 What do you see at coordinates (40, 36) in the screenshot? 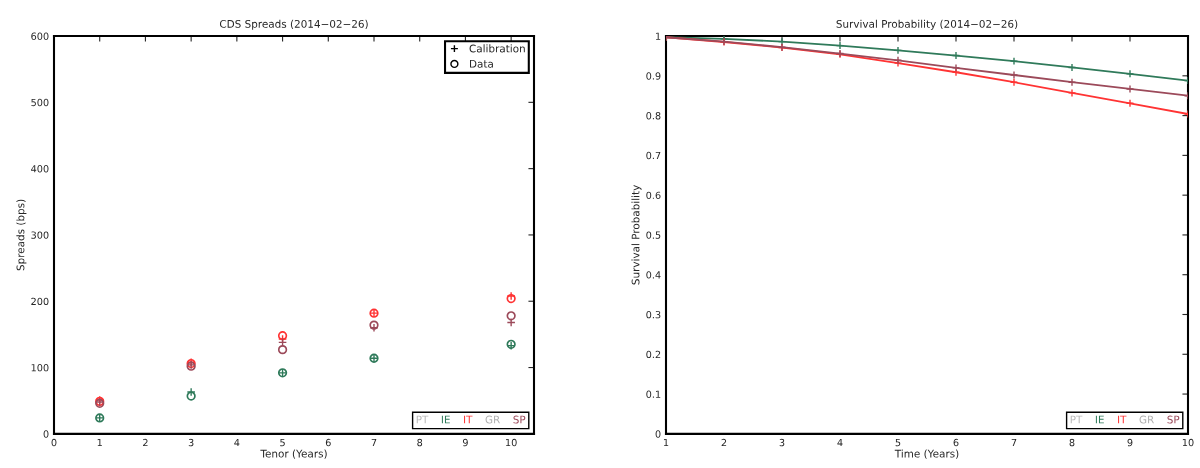
I see `y-tick-label: 600` at bounding box center [40, 36].